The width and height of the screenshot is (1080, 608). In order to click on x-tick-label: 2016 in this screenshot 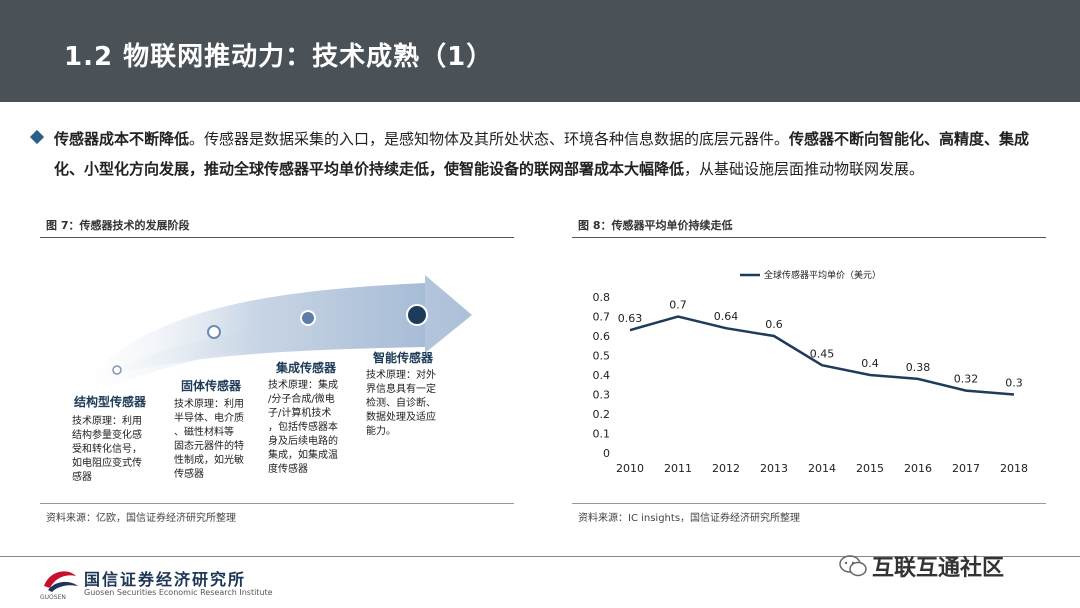, I will do `click(918, 468)`.